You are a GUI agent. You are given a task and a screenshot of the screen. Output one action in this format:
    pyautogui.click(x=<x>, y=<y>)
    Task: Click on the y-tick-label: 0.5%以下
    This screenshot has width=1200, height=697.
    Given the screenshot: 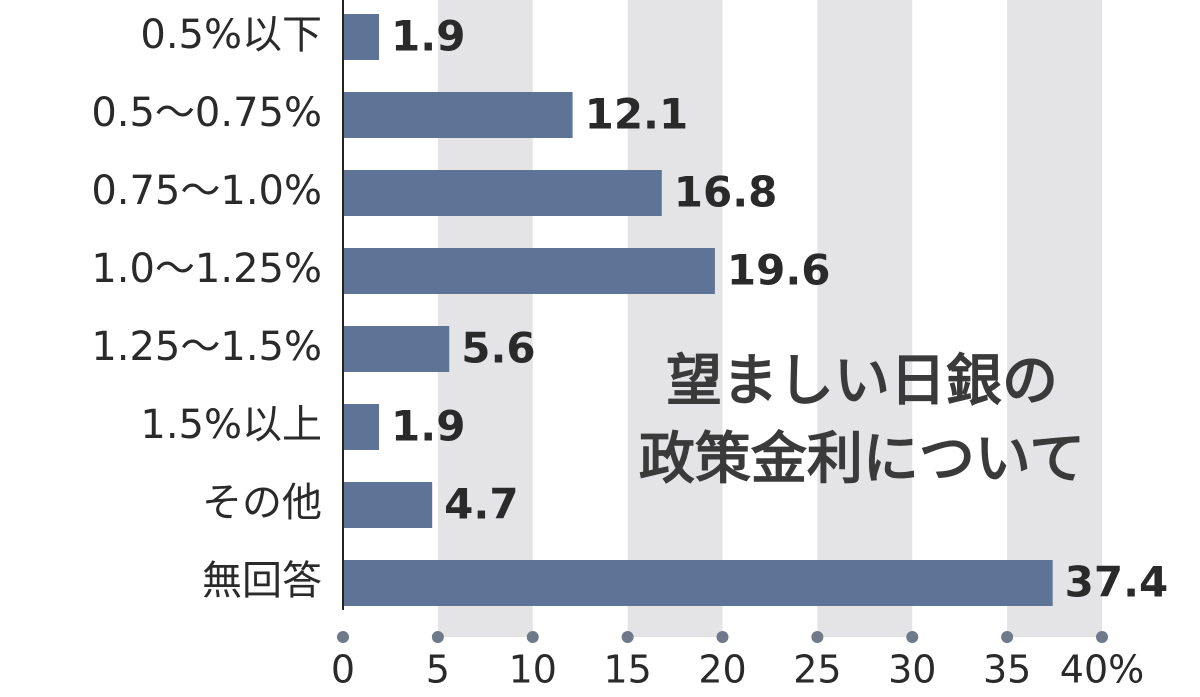 What is the action you would take?
    pyautogui.click(x=231, y=35)
    